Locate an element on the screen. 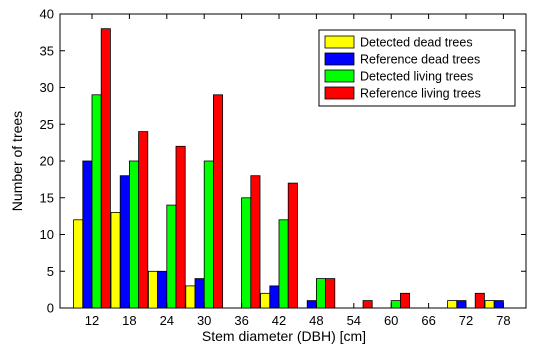 The image size is (540, 347). legend-label: Reference dead trees is located at coordinates (420, 60).